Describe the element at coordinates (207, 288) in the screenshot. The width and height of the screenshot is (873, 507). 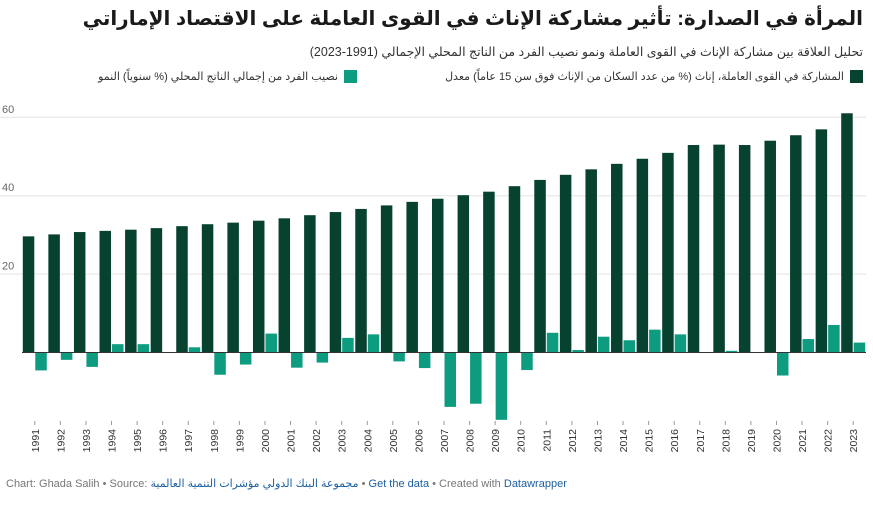
I see `bar-participation-1998` at that location.